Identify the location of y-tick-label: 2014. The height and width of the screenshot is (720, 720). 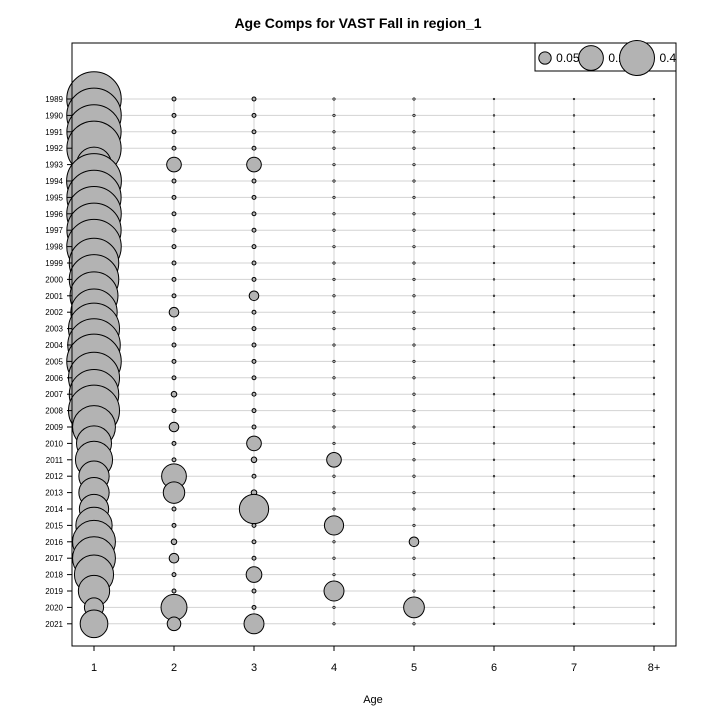
(54, 509).